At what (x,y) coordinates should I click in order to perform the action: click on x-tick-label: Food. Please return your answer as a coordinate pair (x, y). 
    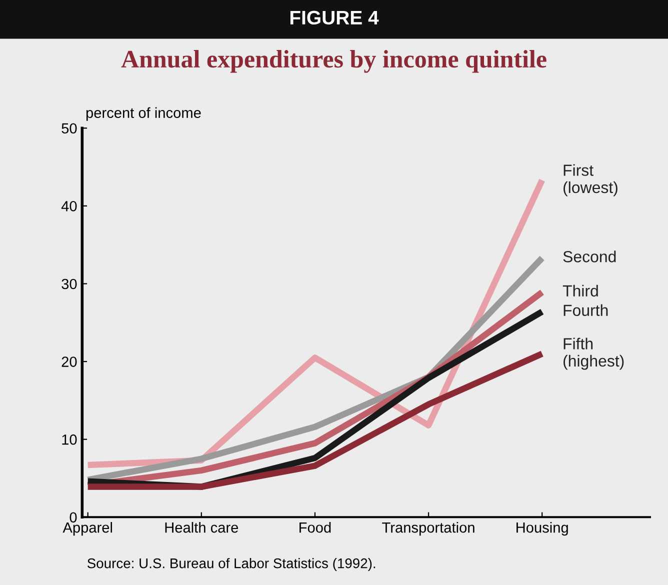
    Looking at the image, I should click on (315, 527).